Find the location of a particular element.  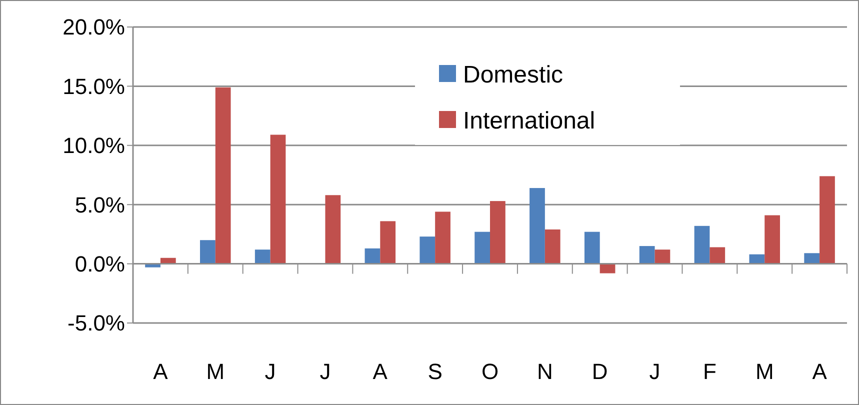

legend-label: International is located at coordinates (529, 120).